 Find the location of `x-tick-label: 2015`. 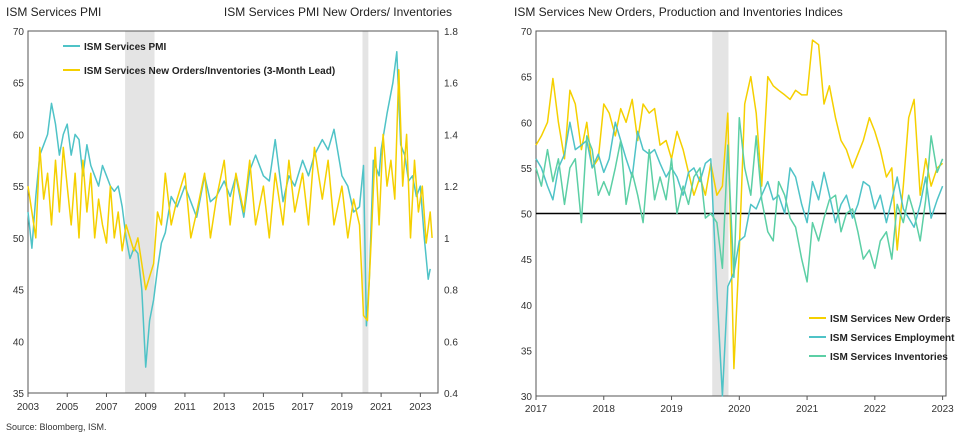

x-tick-label: 2015 is located at coordinates (263, 407).